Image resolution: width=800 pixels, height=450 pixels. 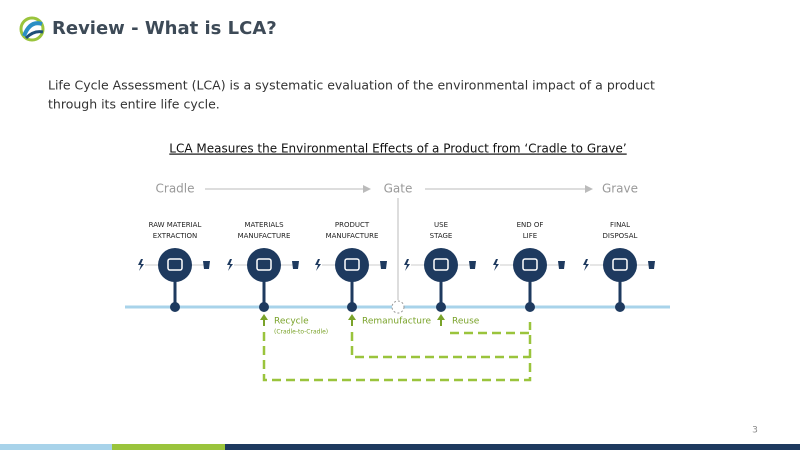 I want to click on remanufacture-loop, so click(x=440, y=345).